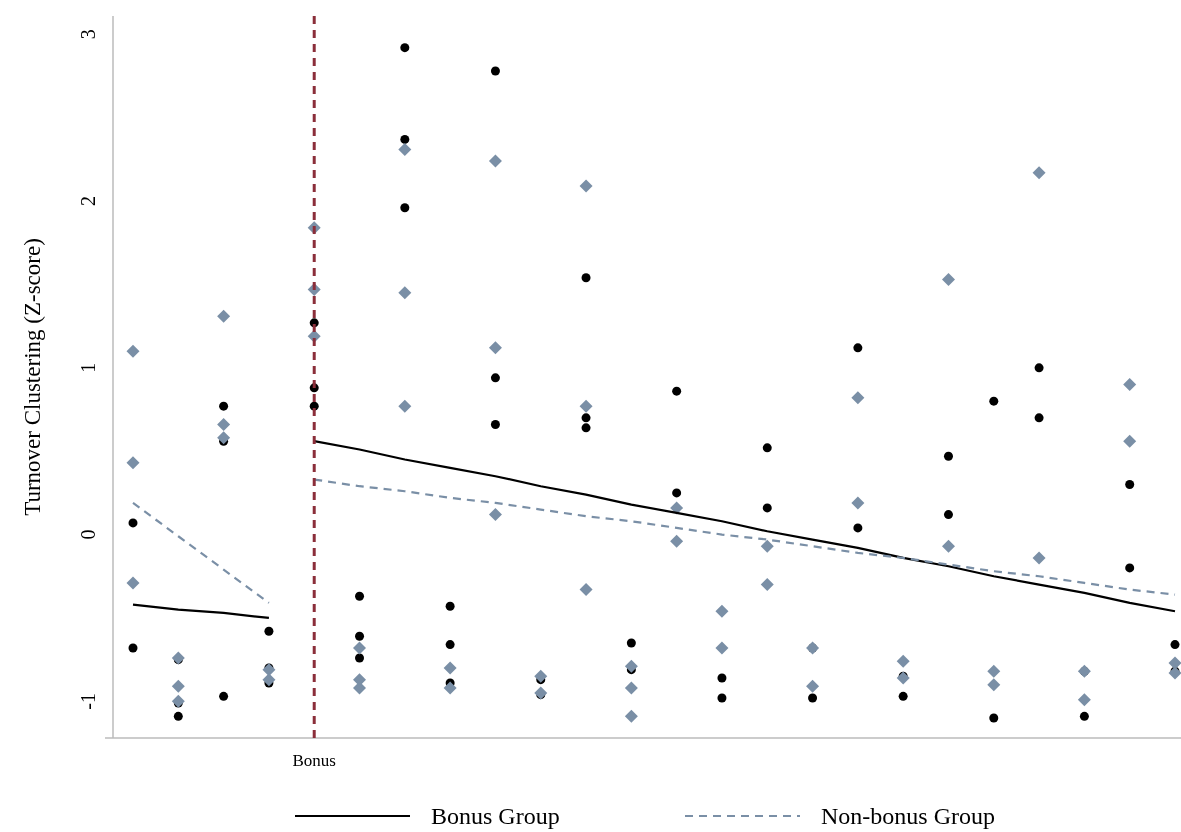 The width and height of the screenshot is (1181, 832). What do you see at coordinates (88, 34) in the screenshot?
I see `y-tick-label: 3` at bounding box center [88, 34].